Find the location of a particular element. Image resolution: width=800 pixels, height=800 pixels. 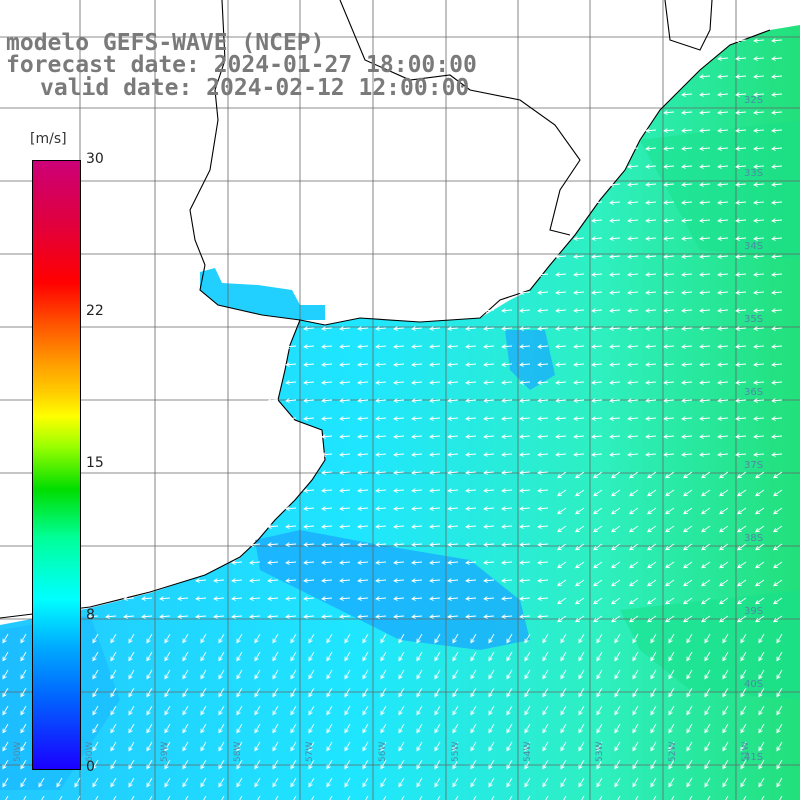

lat-label: 32S is located at coordinates (753, 100).